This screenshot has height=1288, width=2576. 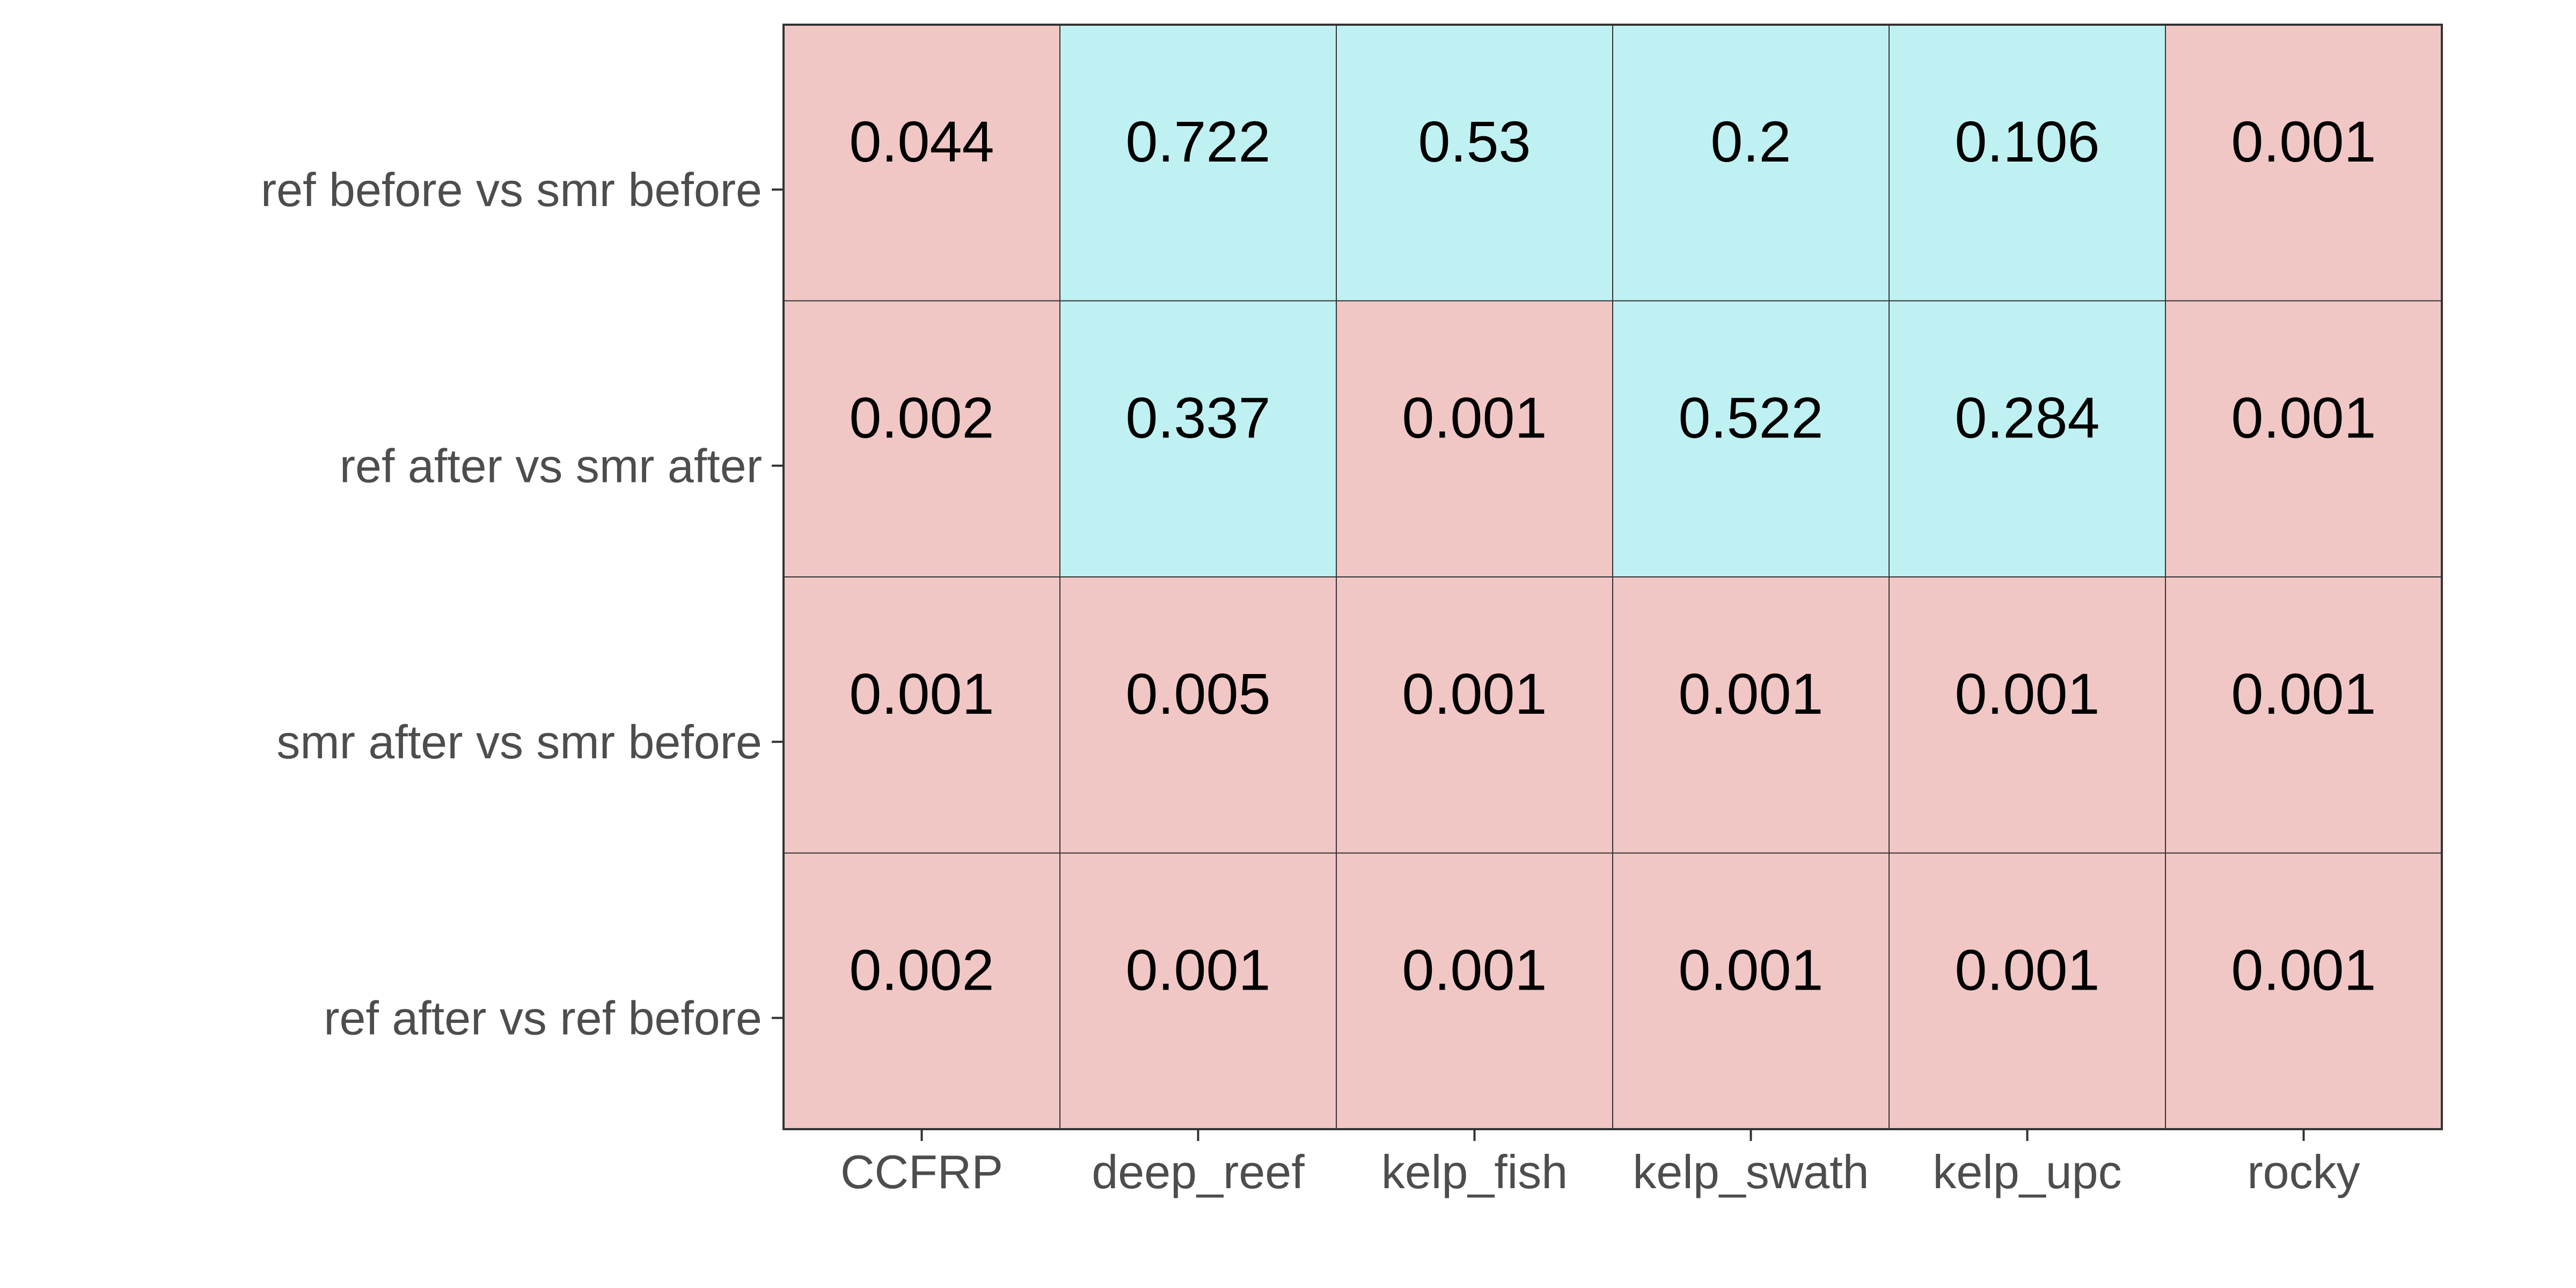 What do you see at coordinates (2027, 141) in the screenshot?
I see `cell-value-label: 0.106` at bounding box center [2027, 141].